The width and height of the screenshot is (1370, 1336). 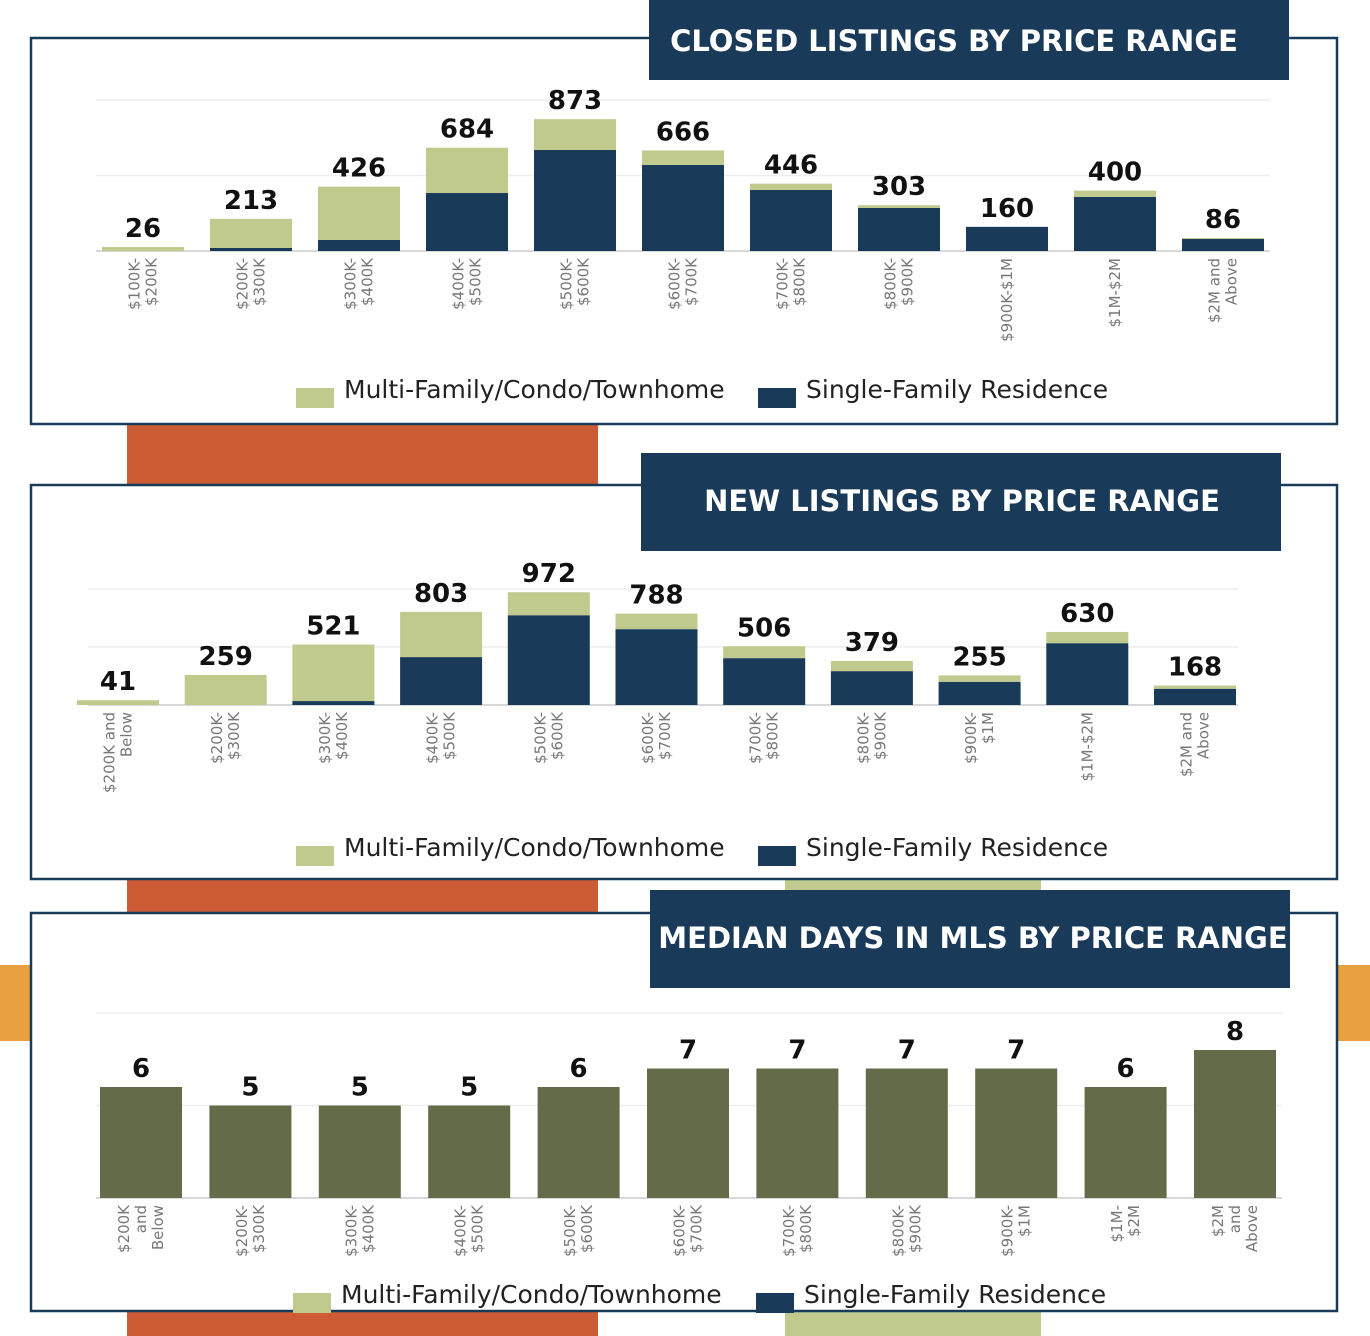 I want to click on chart-title: NEW LISTINGS BY PRICE RANGE, so click(x=962, y=501).